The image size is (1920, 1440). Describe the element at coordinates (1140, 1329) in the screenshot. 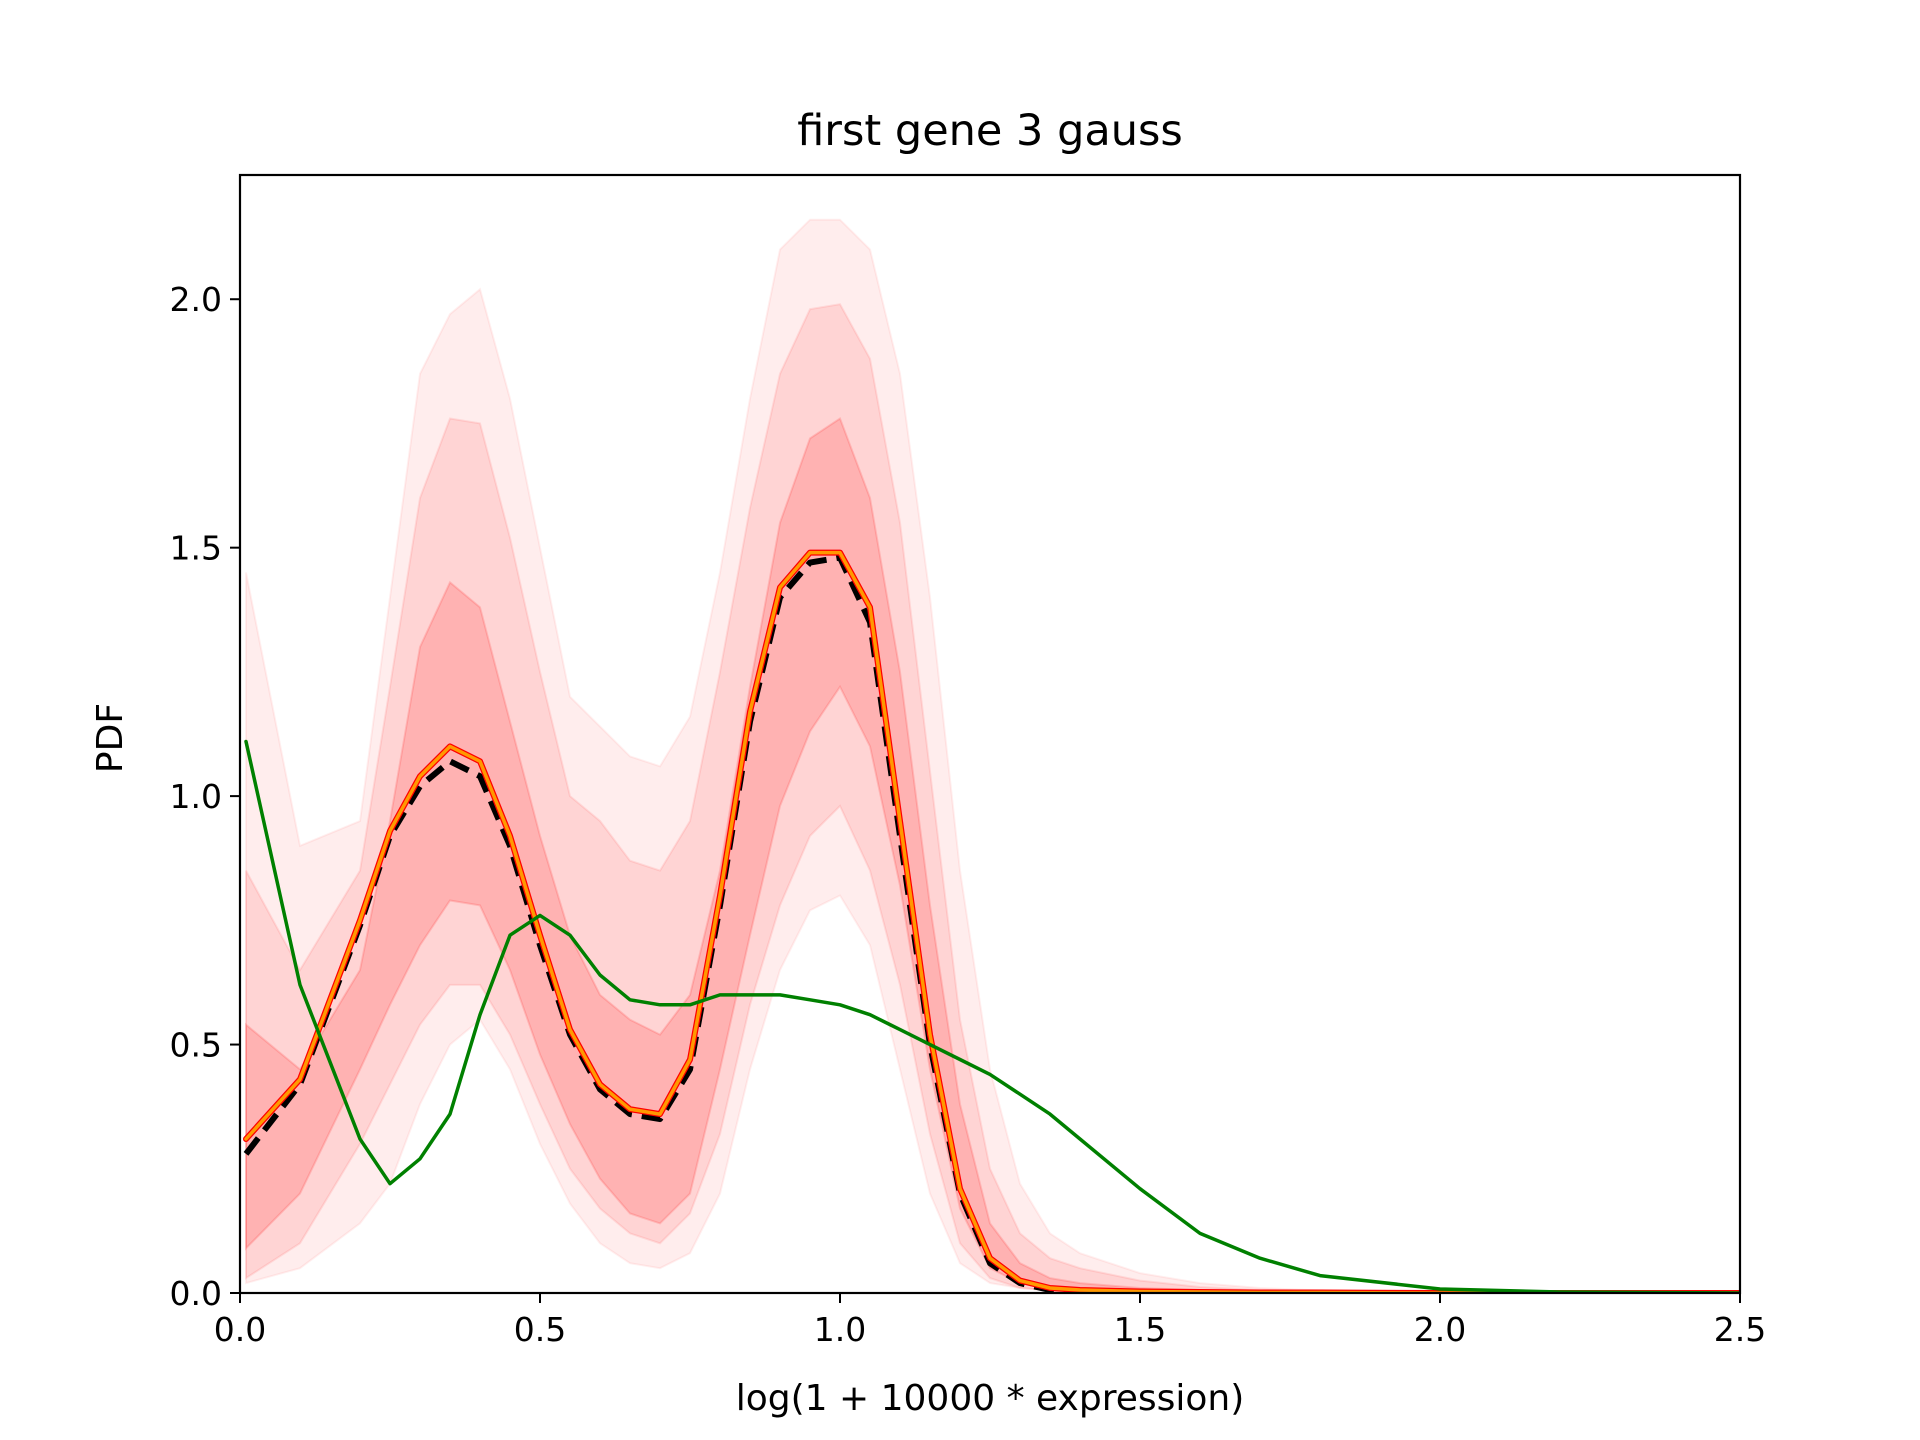

I see `x-tick-label: 1.5` at that location.